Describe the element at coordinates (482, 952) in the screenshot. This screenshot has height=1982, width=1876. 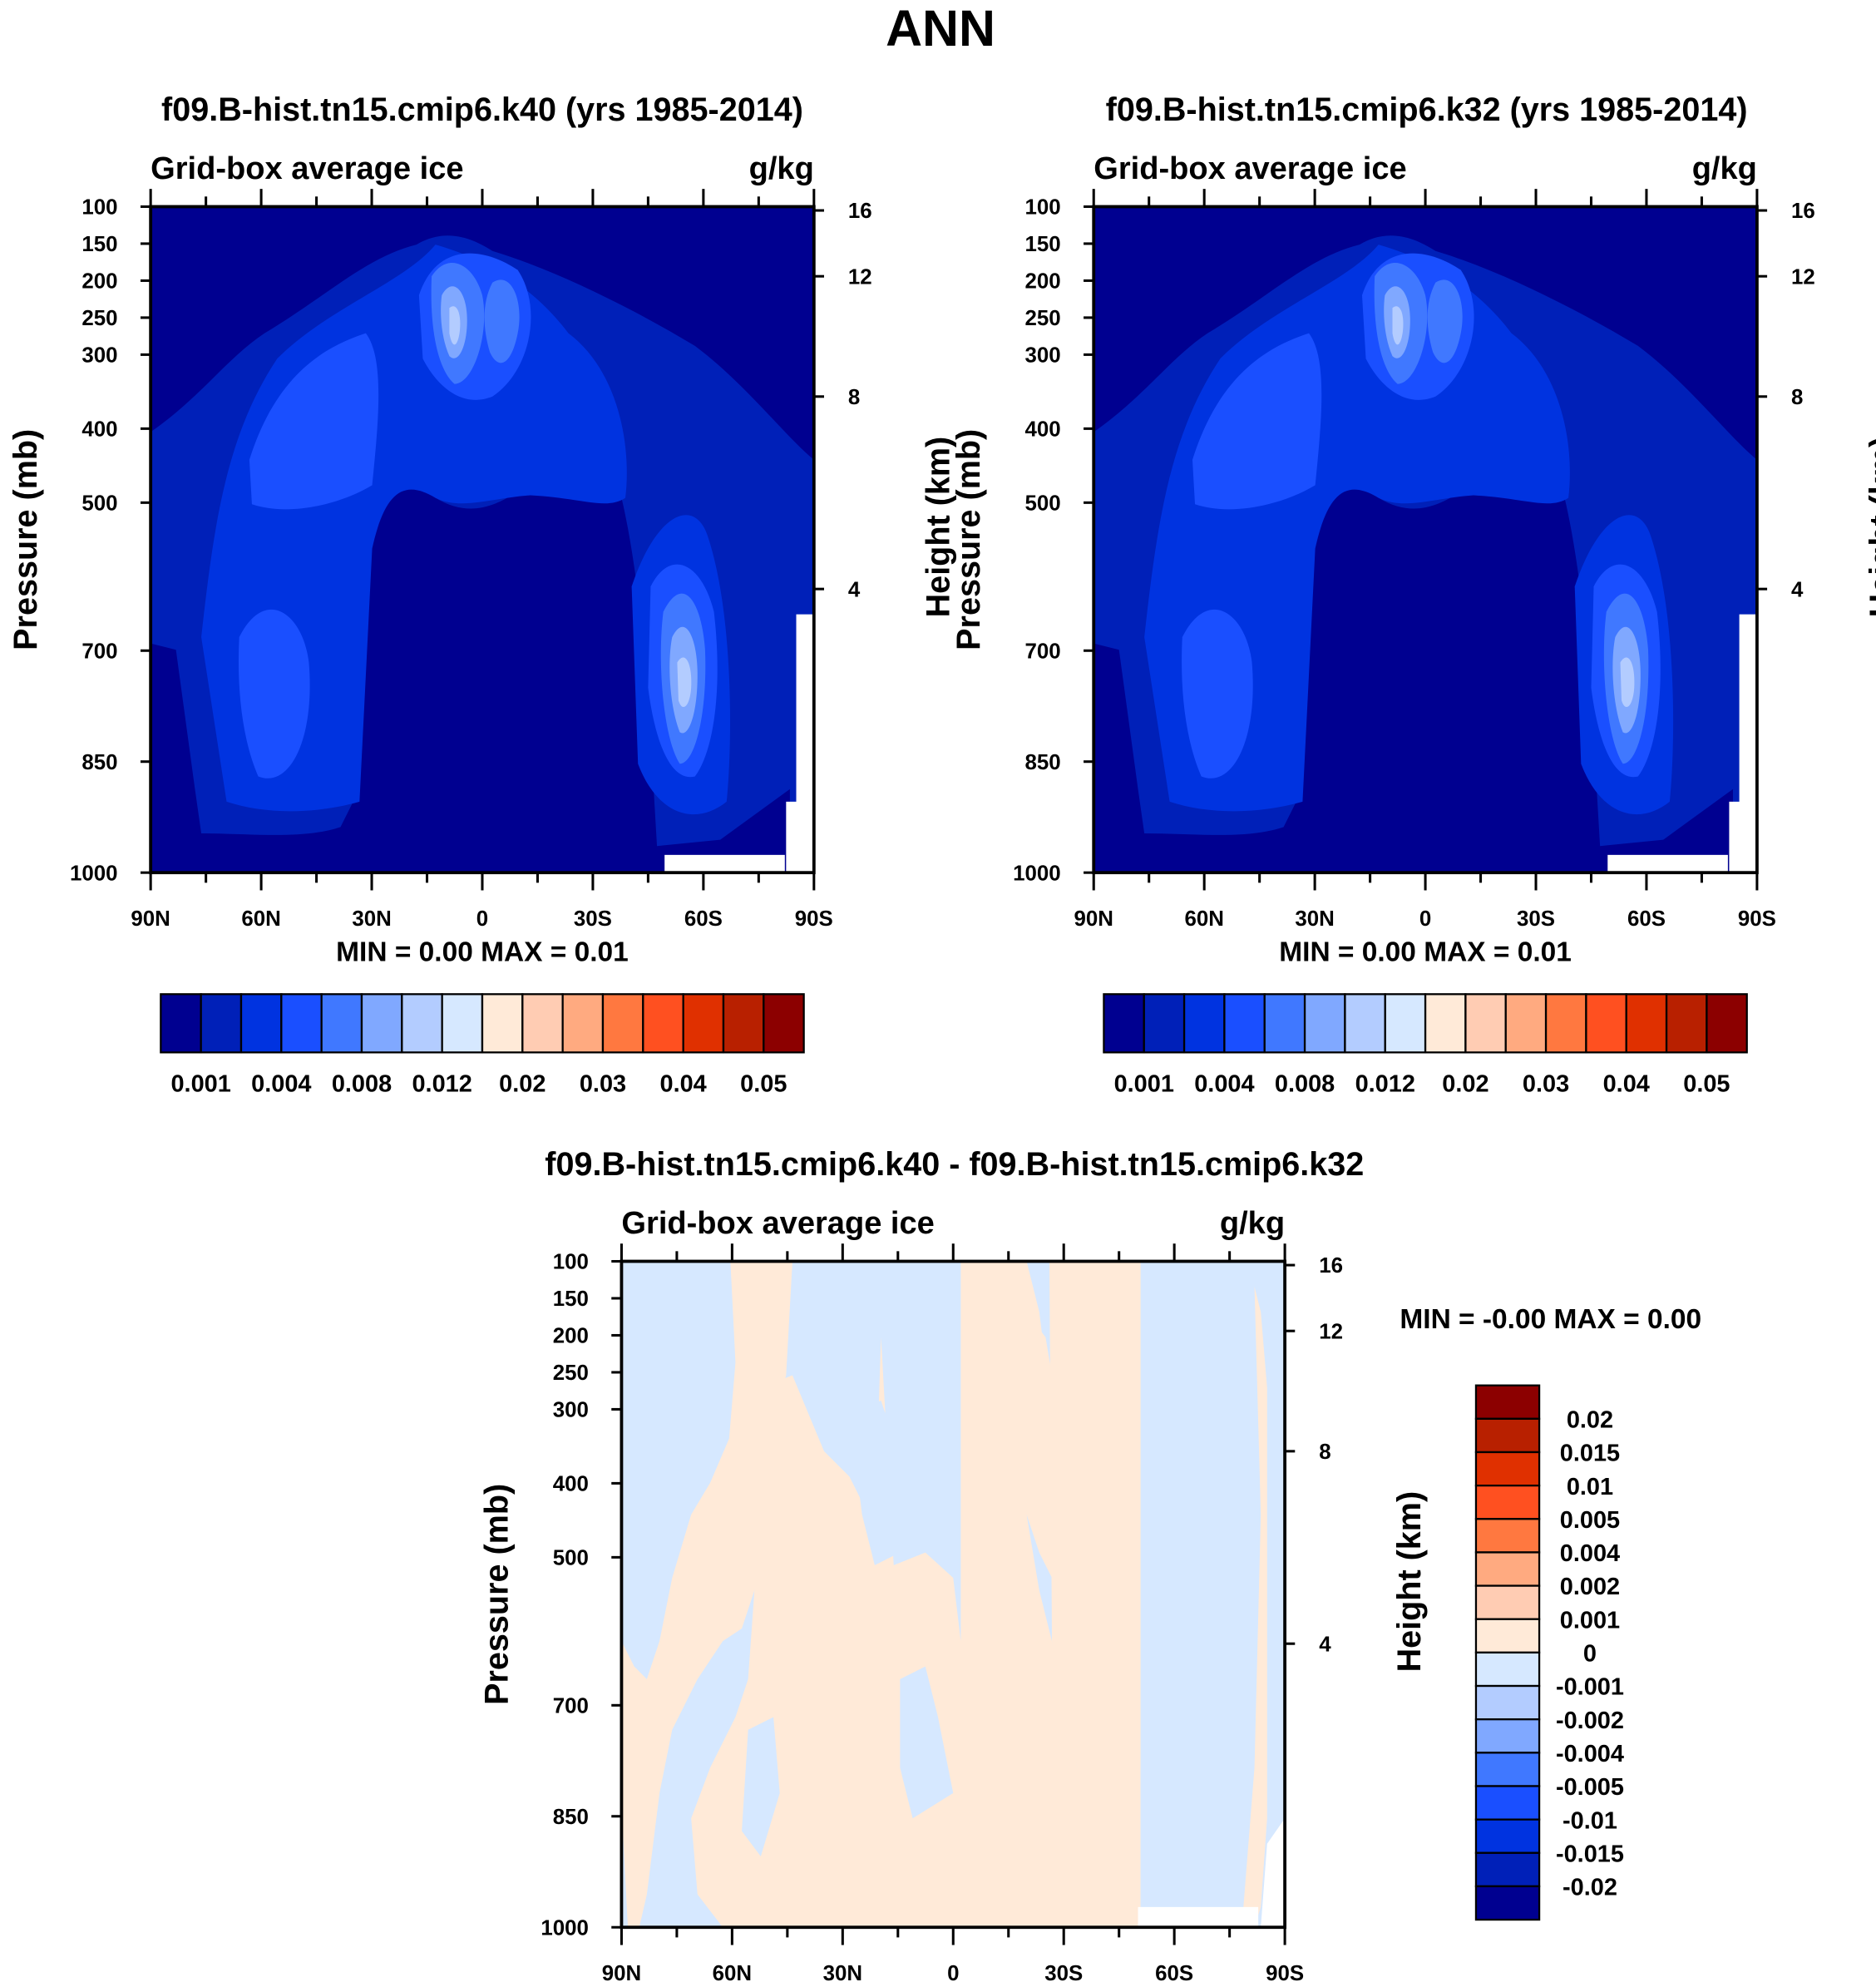
I see `min-max-stats: MIN = 0.00 MAX = 0.01` at that location.